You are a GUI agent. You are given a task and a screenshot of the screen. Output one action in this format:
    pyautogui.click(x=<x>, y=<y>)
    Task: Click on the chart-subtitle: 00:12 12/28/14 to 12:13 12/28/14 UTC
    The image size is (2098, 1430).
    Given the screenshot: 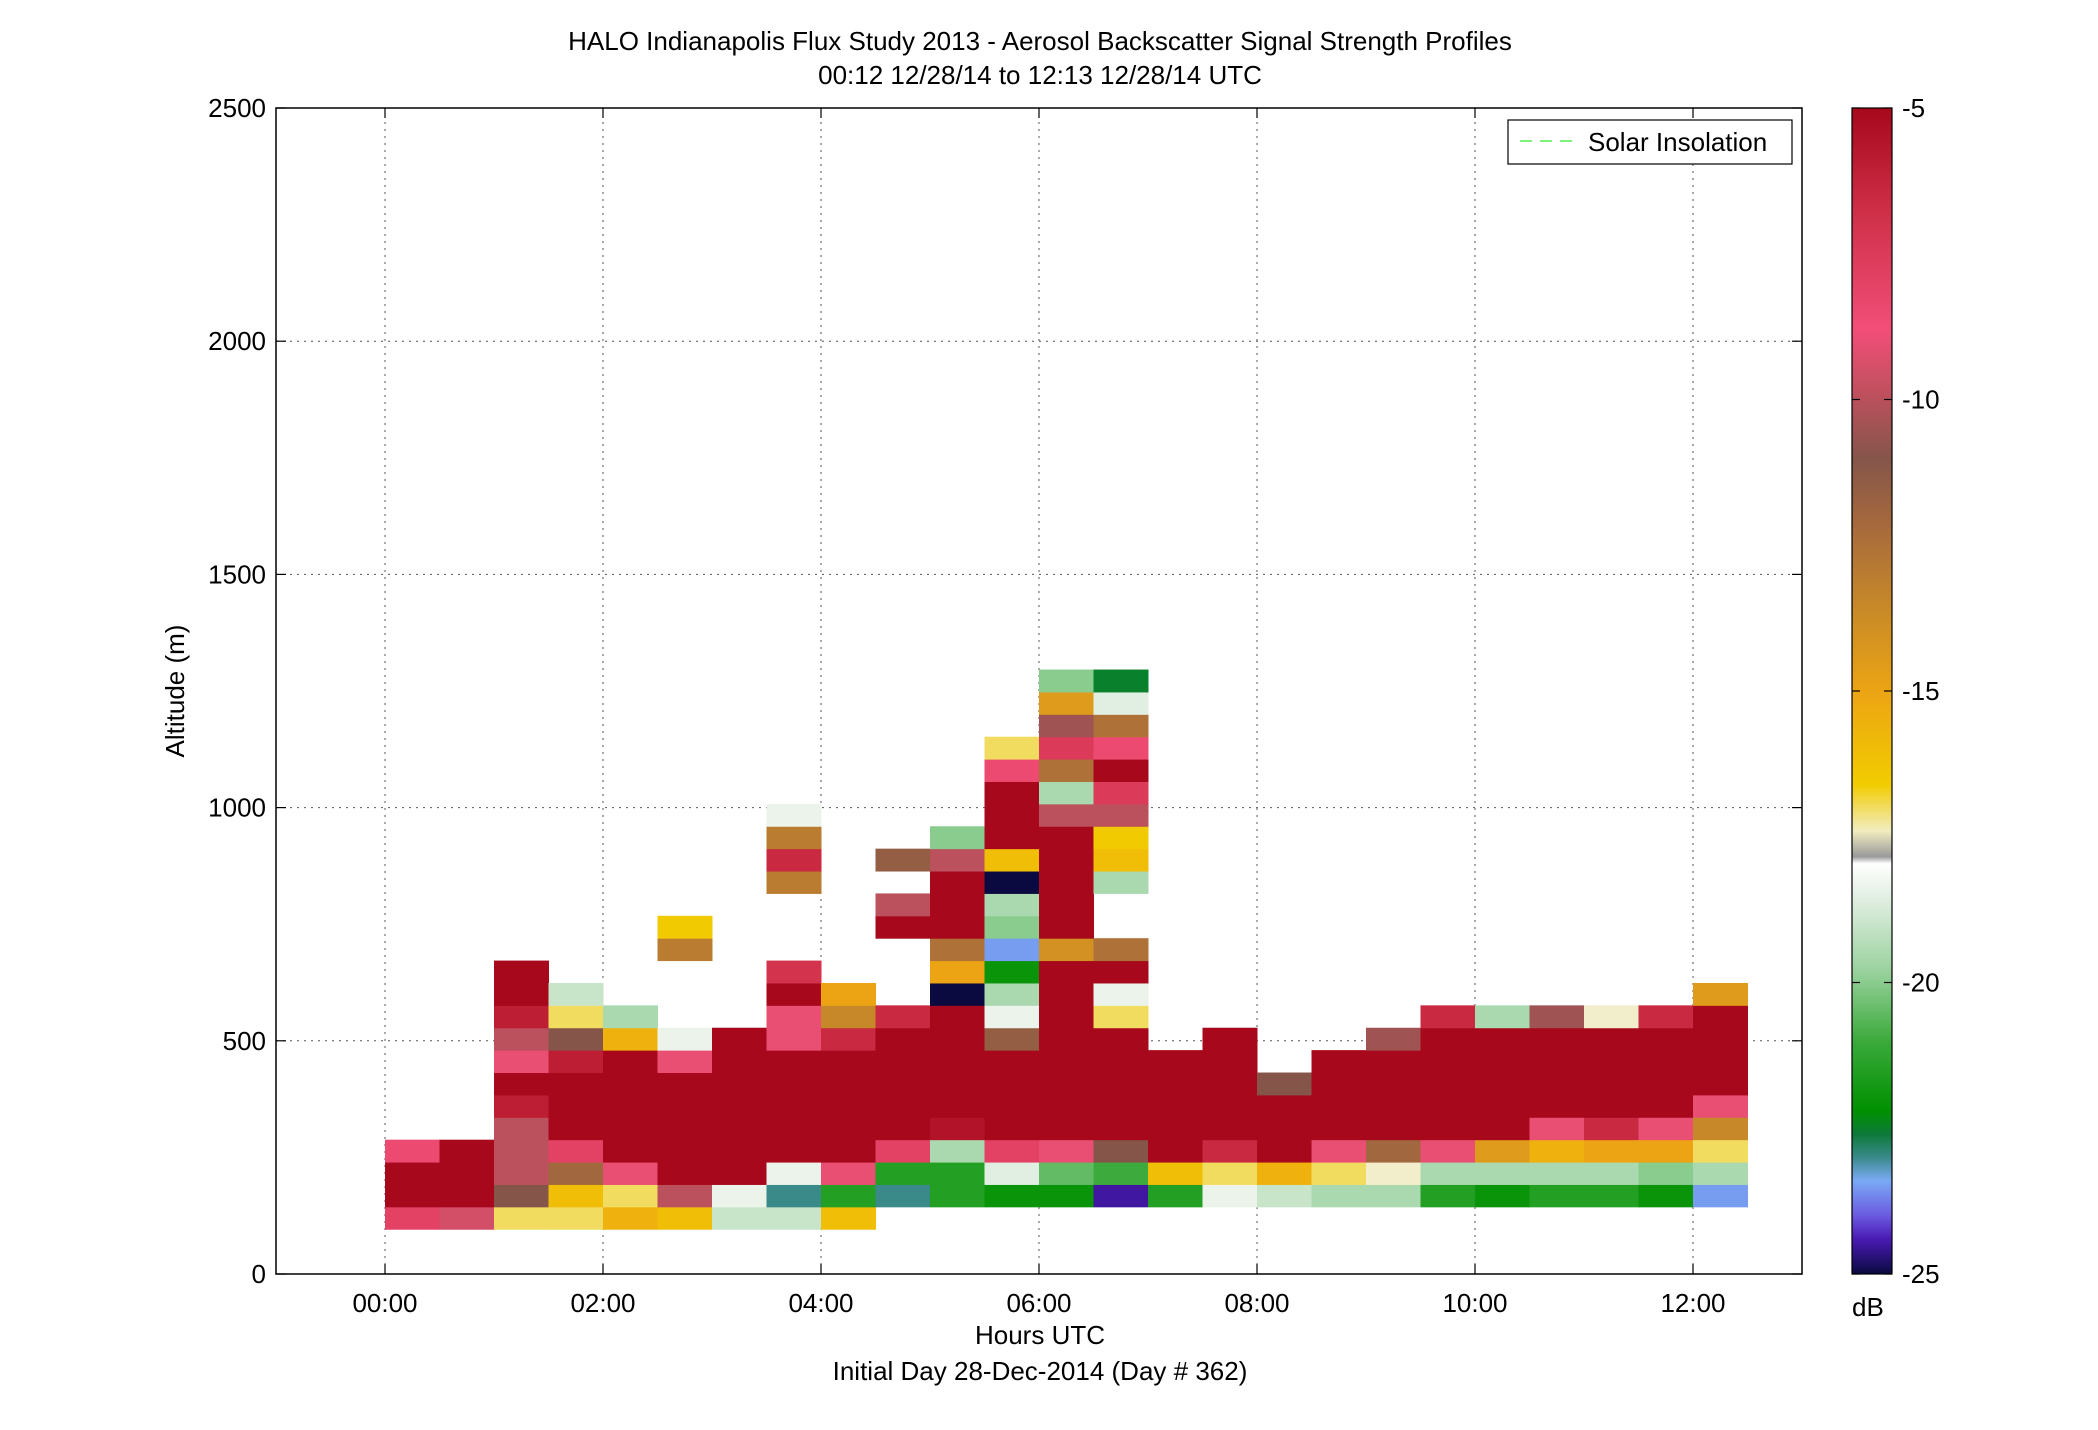 What is the action you would take?
    pyautogui.click(x=1040, y=75)
    